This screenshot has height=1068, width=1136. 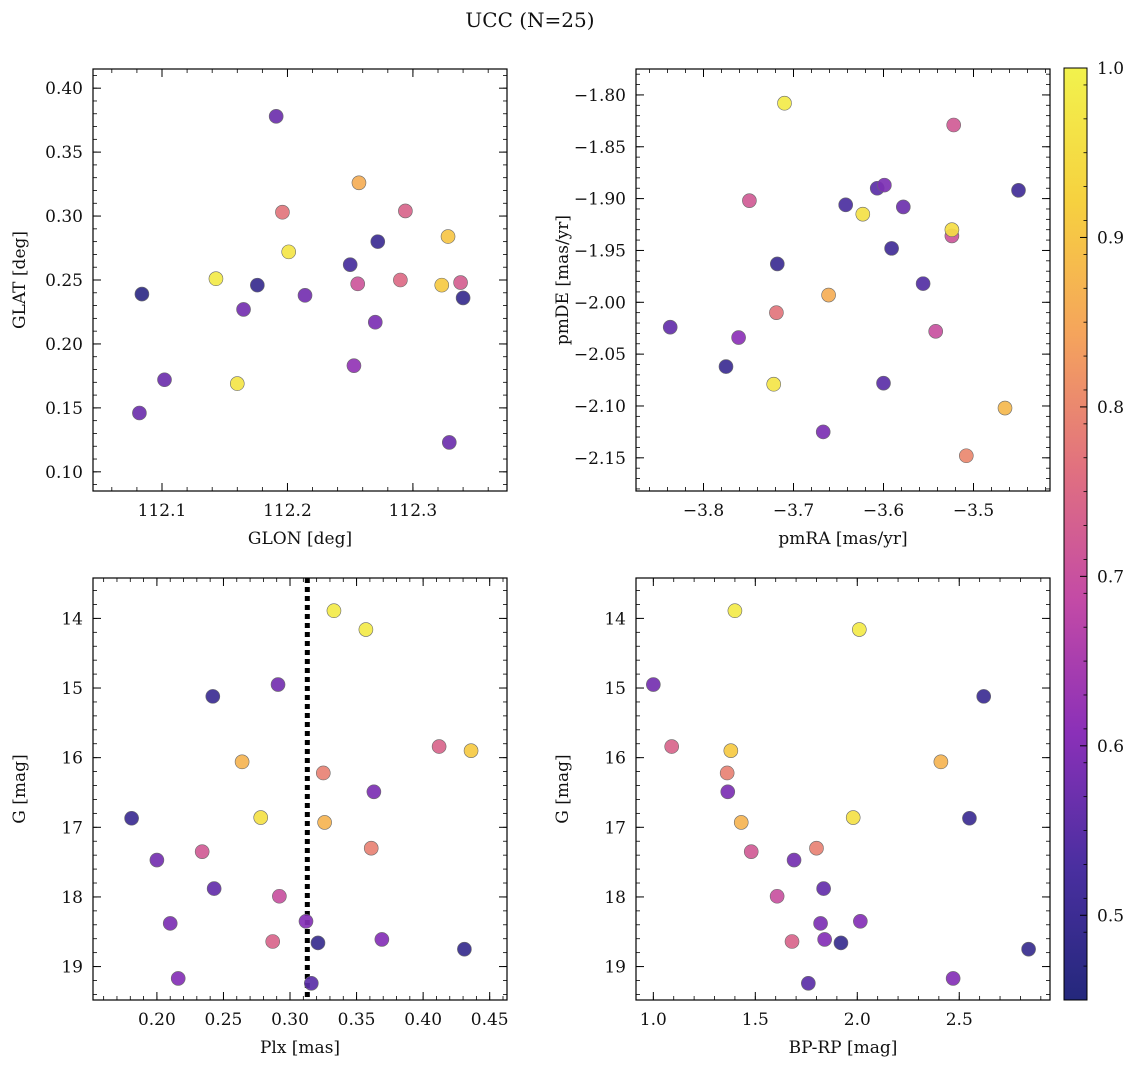 I want to click on colorbar-tick-label: 0.9, so click(x=1110, y=238).